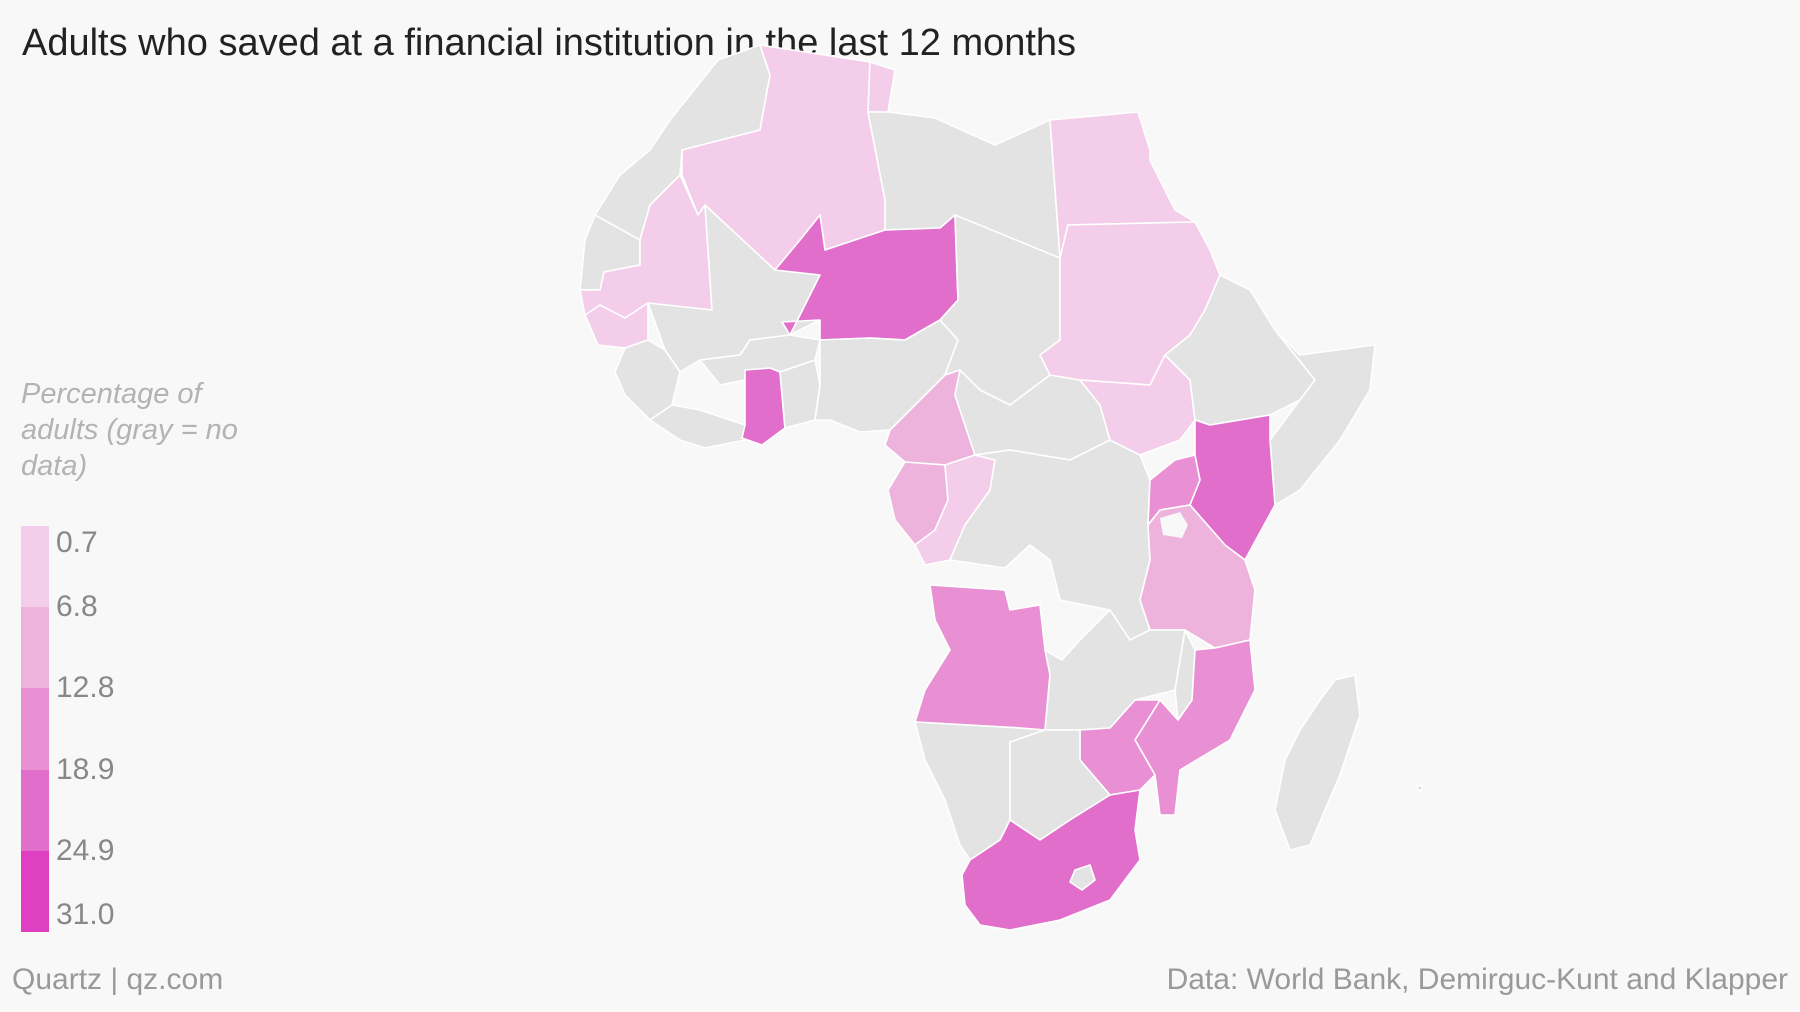 The width and height of the screenshot is (1800, 1012). I want to click on country-south-sudan, so click(1137, 405).